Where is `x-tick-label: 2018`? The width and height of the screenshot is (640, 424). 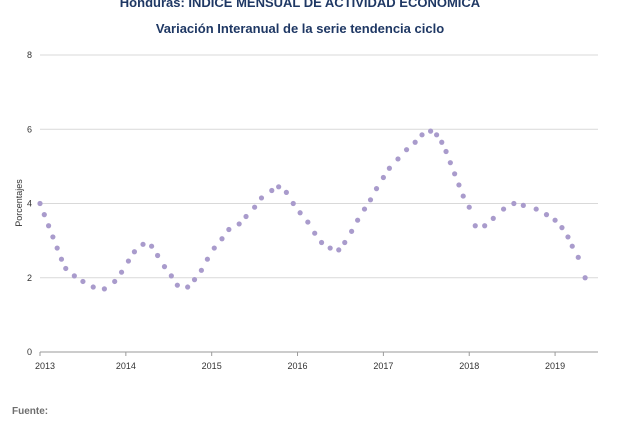 x-tick-label: 2018 is located at coordinates (469, 366).